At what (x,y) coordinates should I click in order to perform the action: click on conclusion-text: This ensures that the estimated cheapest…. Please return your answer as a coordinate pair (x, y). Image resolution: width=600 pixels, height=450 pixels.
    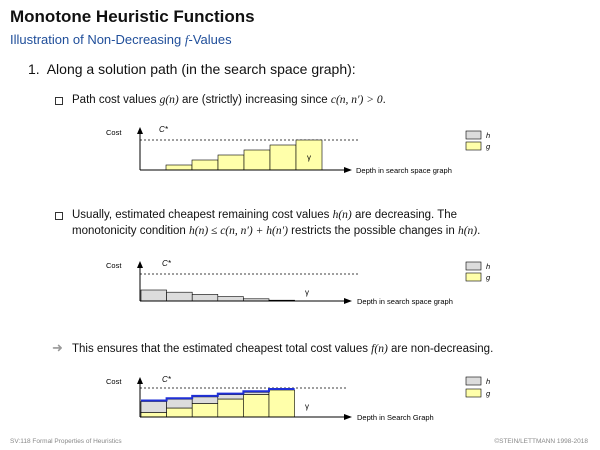
    Looking at the image, I should click on (283, 349).